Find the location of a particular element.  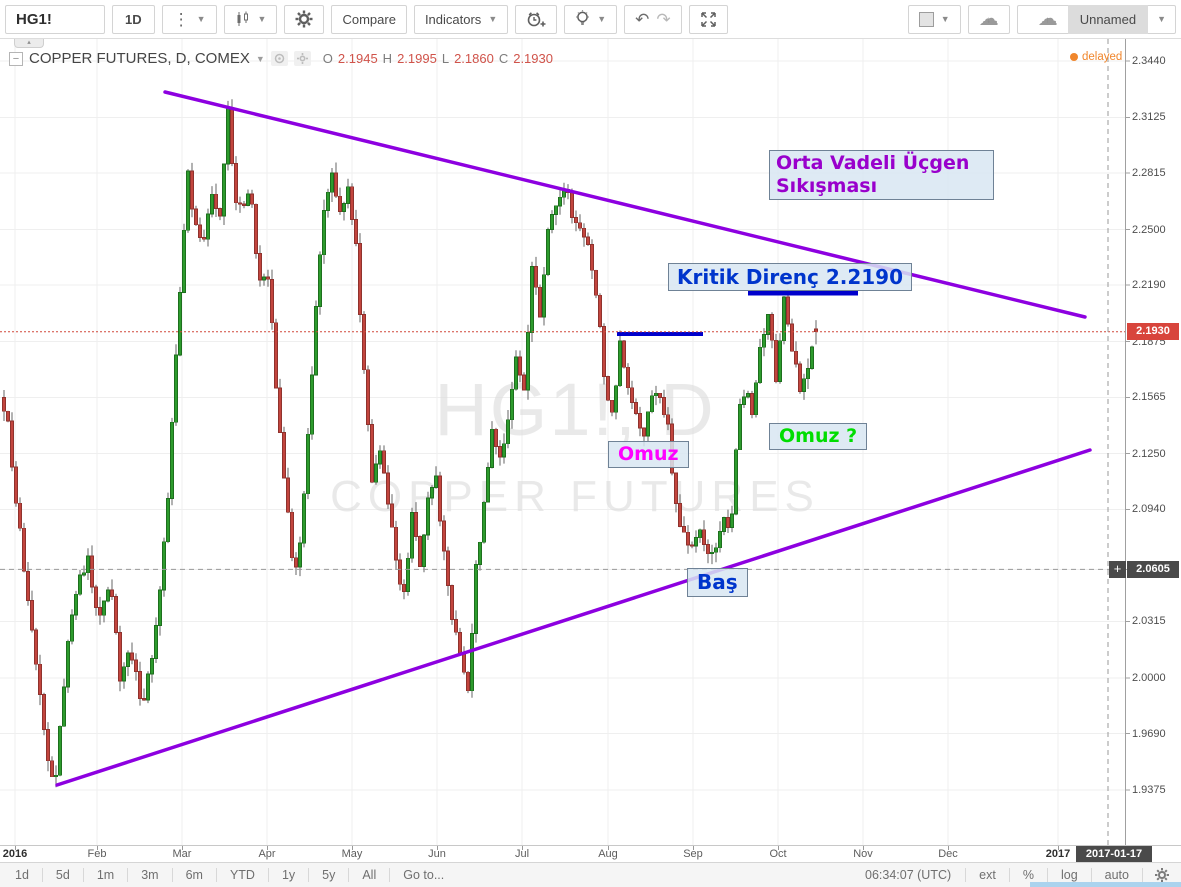

legend-settings-icon is located at coordinates (302, 58).